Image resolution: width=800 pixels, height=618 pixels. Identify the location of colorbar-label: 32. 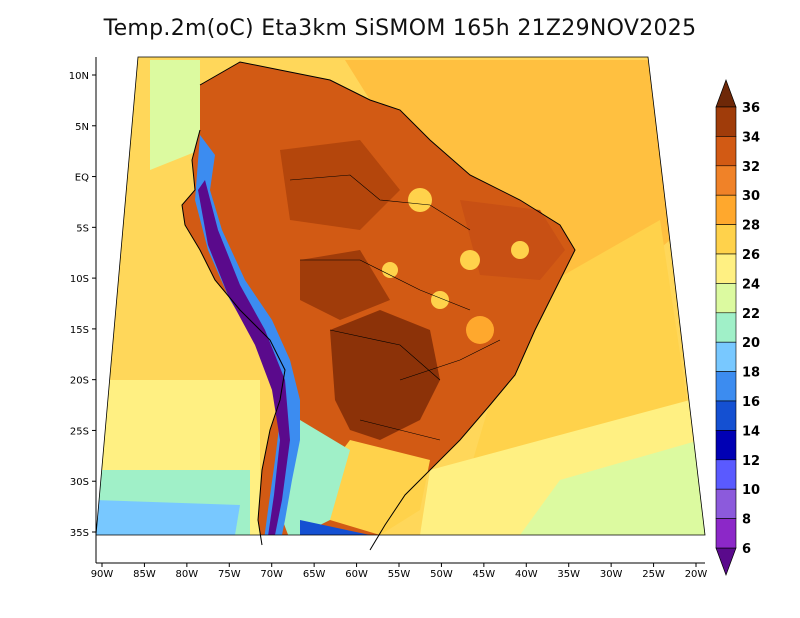
(751, 167).